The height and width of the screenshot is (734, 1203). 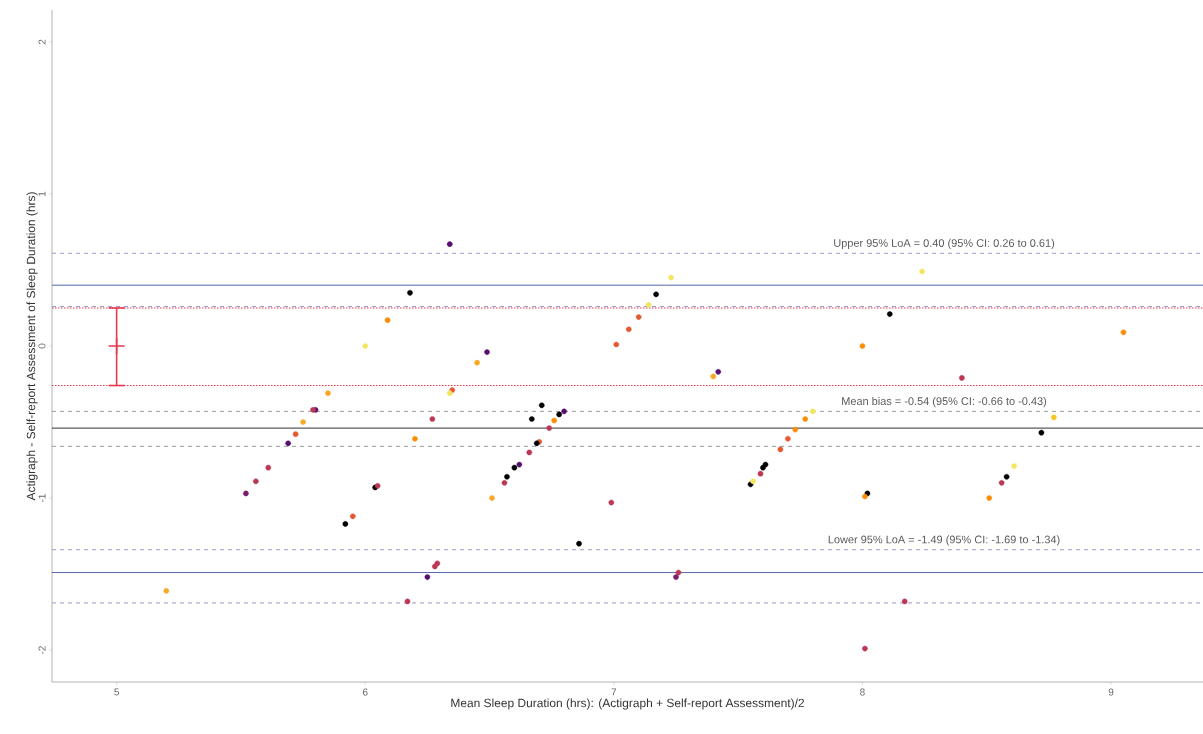 What do you see at coordinates (42, 42) in the screenshot?
I see `y-tick-label: 2` at bounding box center [42, 42].